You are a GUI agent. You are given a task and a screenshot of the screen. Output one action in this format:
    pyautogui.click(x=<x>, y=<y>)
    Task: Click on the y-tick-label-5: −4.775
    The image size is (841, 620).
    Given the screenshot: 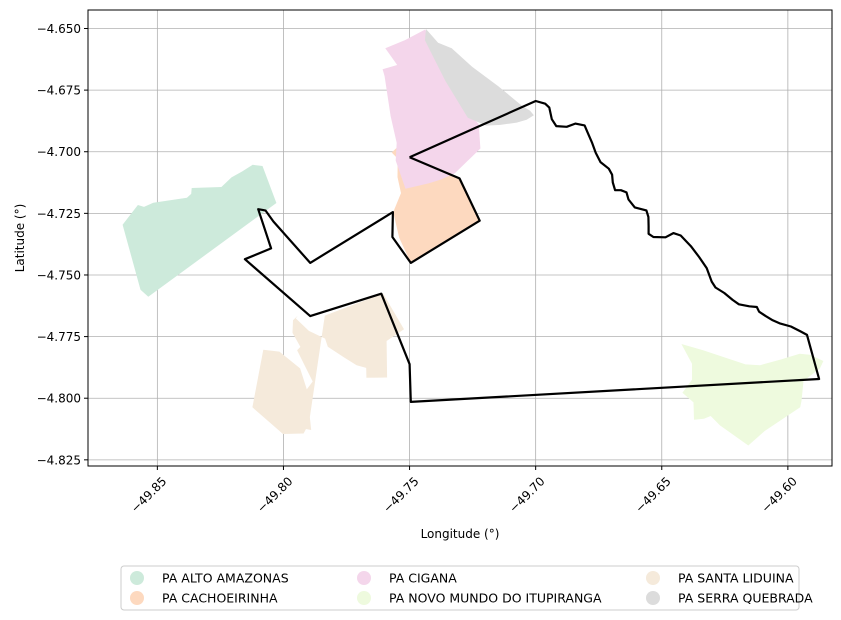 What is the action you would take?
    pyautogui.click(x=59, y=337)
    